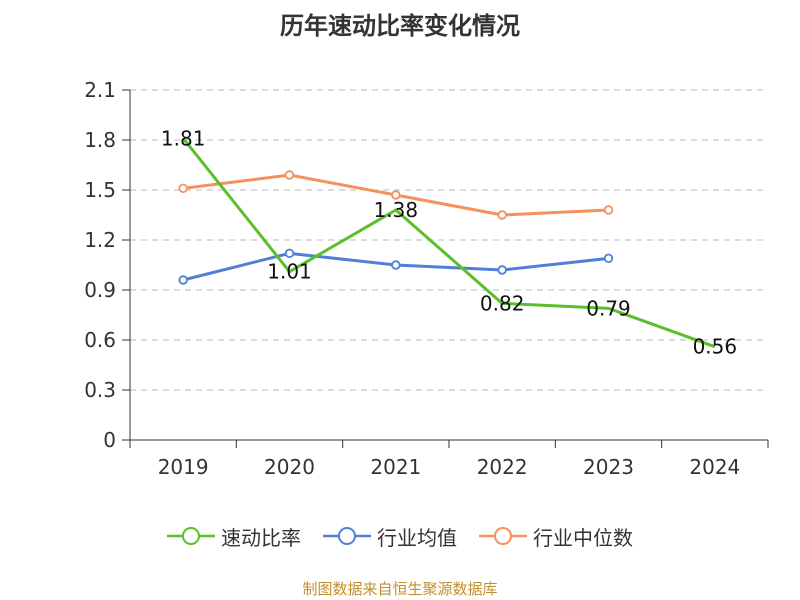  Describe the element at coordinates (400, 589) in the screenshot. I see `source-note: 制图数据来自恒生聚源数据库` at that location.